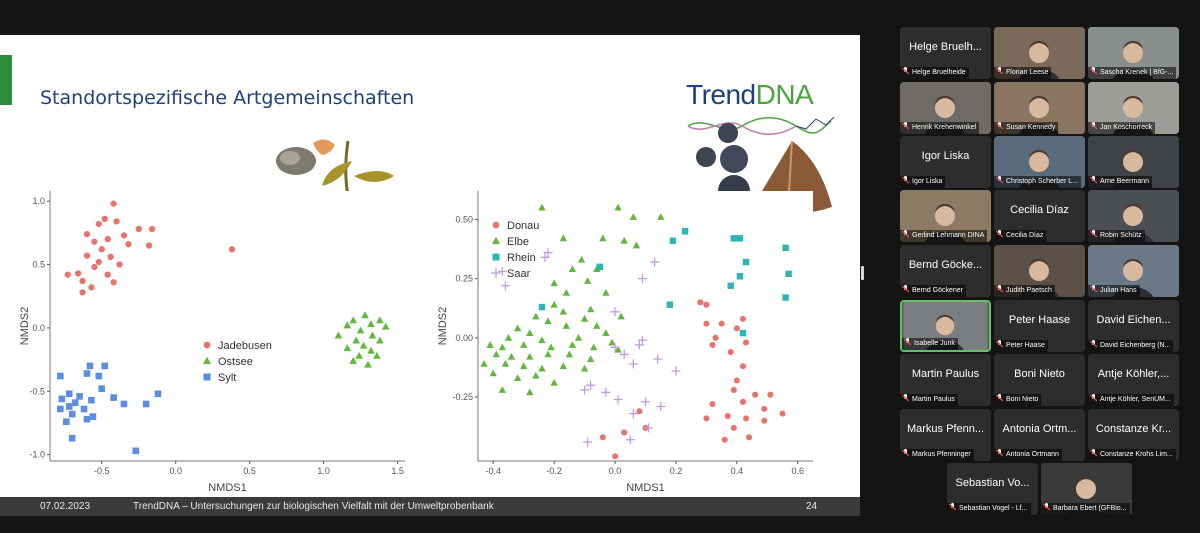 The width and height of the screenshot is (1200, 533). Describe the element at coordinates (1018, 400) in the screenshot. I see `participant-name-label: Boni Nieto` at that location.